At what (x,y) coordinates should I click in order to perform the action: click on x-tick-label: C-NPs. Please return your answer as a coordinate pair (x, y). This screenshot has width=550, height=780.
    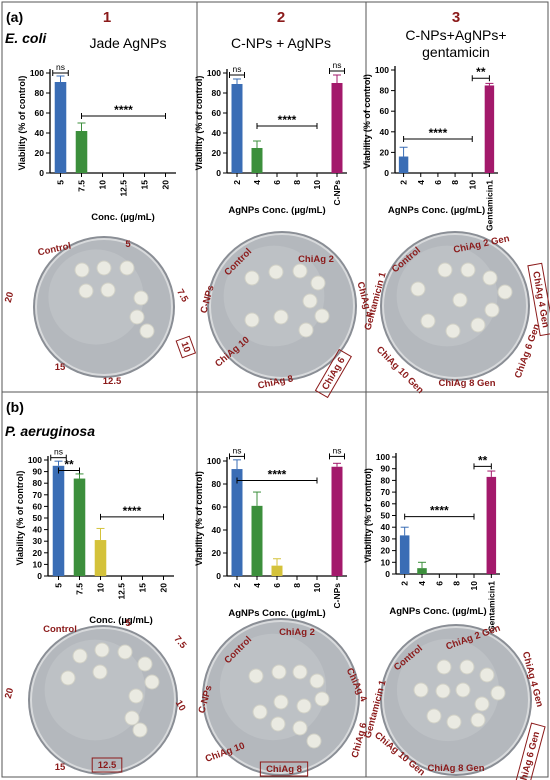
    Looking at the image, I should click on (337, 193).